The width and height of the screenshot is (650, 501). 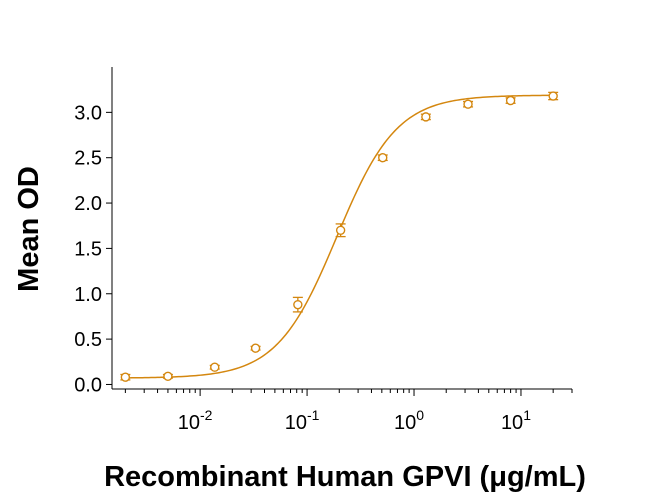 I want to click on y-tick-label: 0.0, so click(x=88, y=385).